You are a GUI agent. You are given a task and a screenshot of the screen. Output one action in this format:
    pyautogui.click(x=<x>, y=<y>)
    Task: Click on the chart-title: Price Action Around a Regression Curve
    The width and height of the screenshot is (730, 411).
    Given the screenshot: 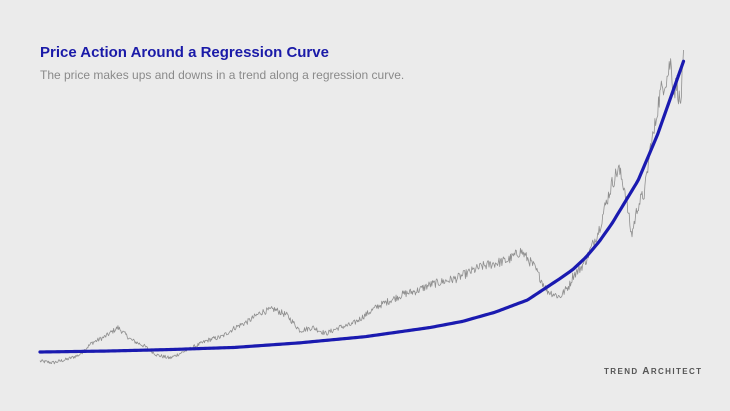 What is the action you would take?
    pyautogui.click(x=184, y=52)
    